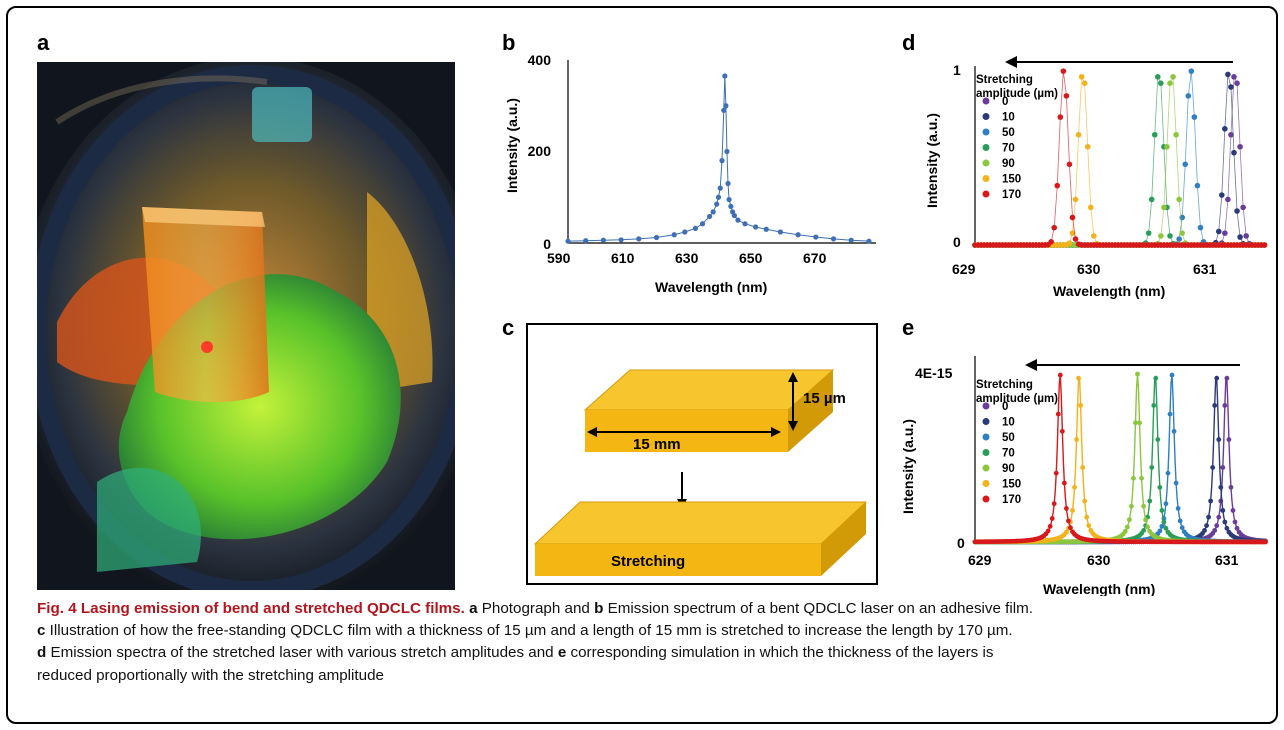  I want to click on legend-label: 50, so click(1008, 133).